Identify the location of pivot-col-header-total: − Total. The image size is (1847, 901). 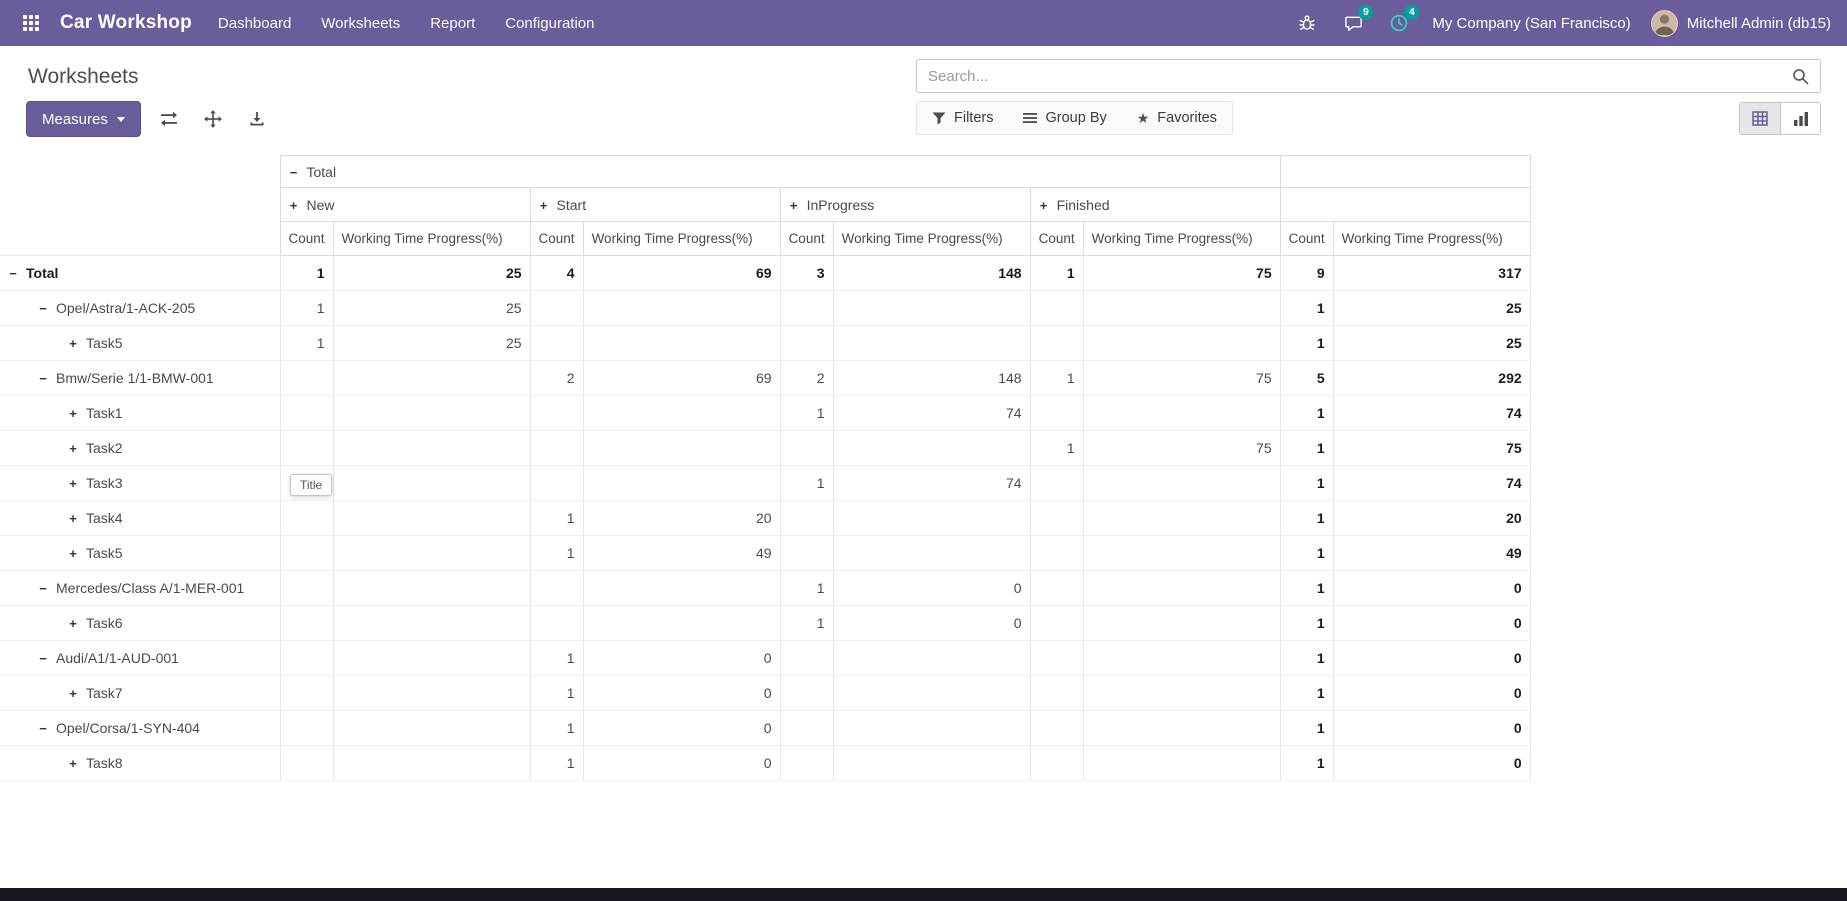
(780, 171).